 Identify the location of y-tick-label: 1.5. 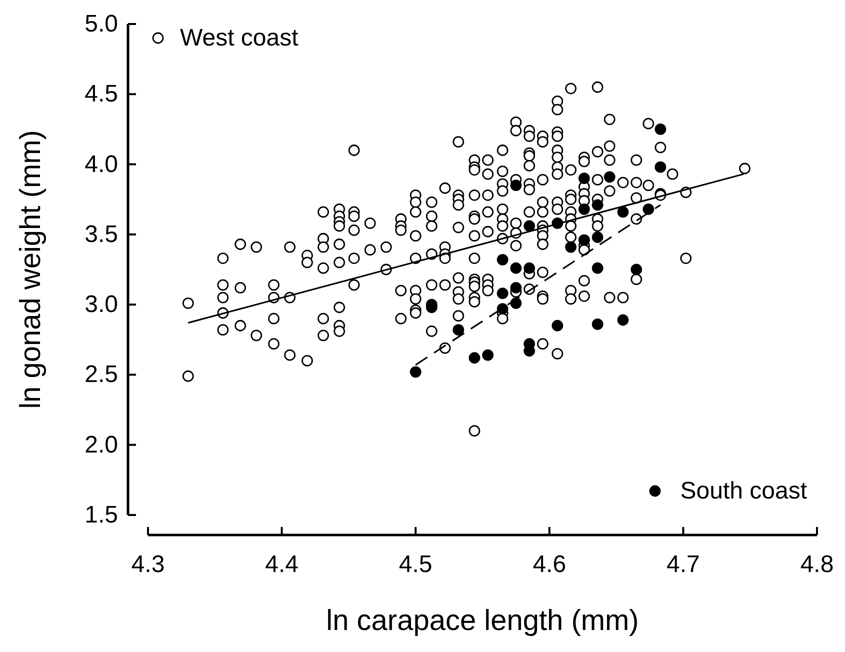
(101, 515).